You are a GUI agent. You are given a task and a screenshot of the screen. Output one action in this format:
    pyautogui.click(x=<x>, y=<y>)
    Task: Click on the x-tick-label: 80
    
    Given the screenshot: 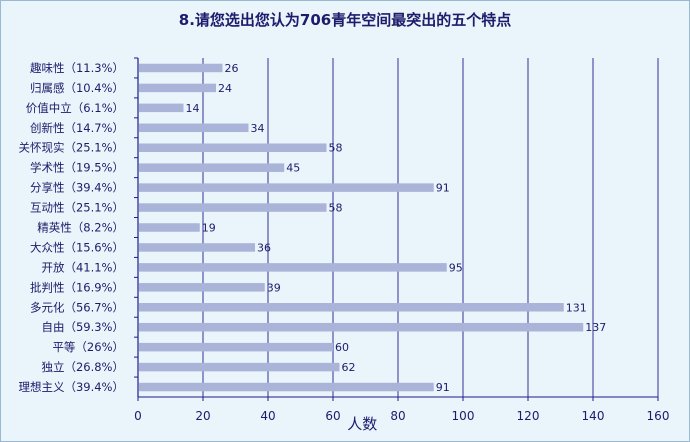 What is the action you would take?
    pyautogui.click(x=397, y=416)
    